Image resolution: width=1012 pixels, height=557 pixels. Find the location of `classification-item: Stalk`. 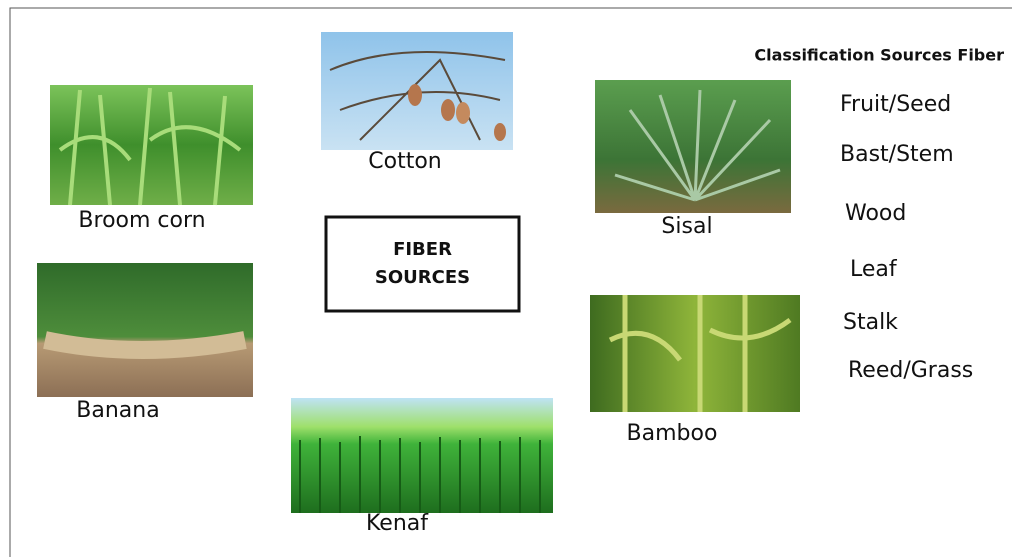

classification-item: Stalk is located at coordinates (870, 322).